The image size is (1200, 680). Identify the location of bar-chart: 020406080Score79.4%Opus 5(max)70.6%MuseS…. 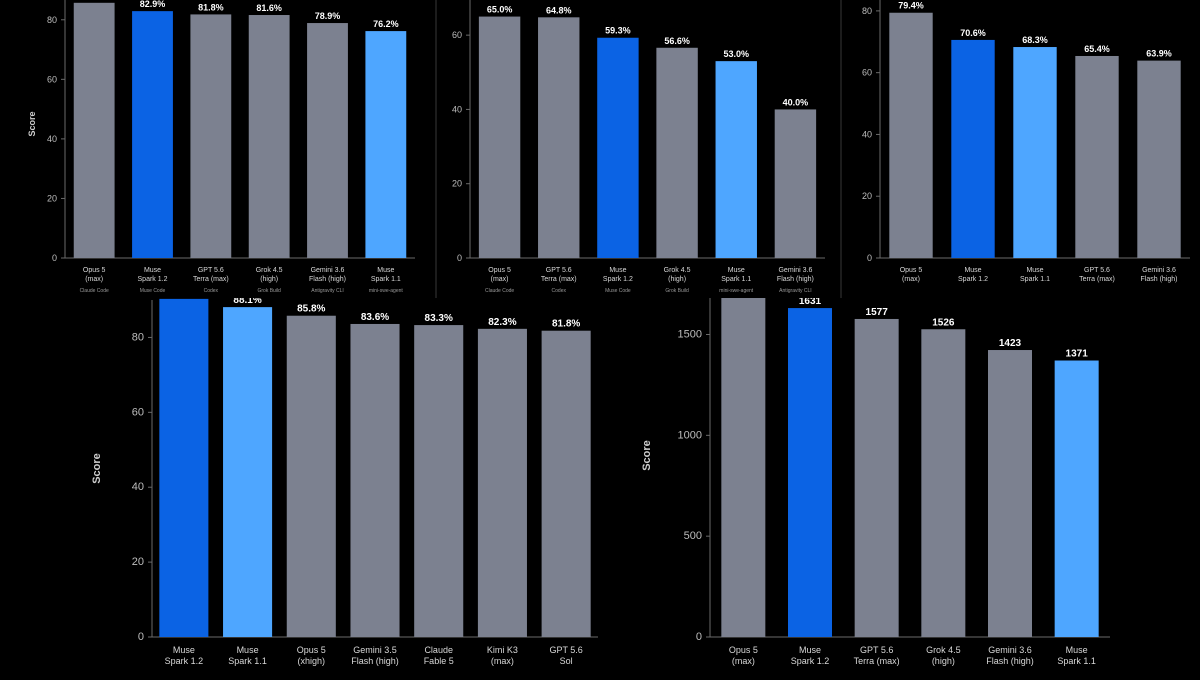
(1002, 141).